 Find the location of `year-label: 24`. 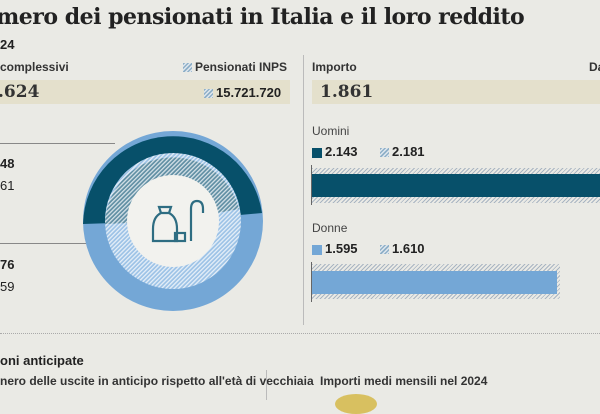

year-label: 24 is located at coordinates (7, 44).